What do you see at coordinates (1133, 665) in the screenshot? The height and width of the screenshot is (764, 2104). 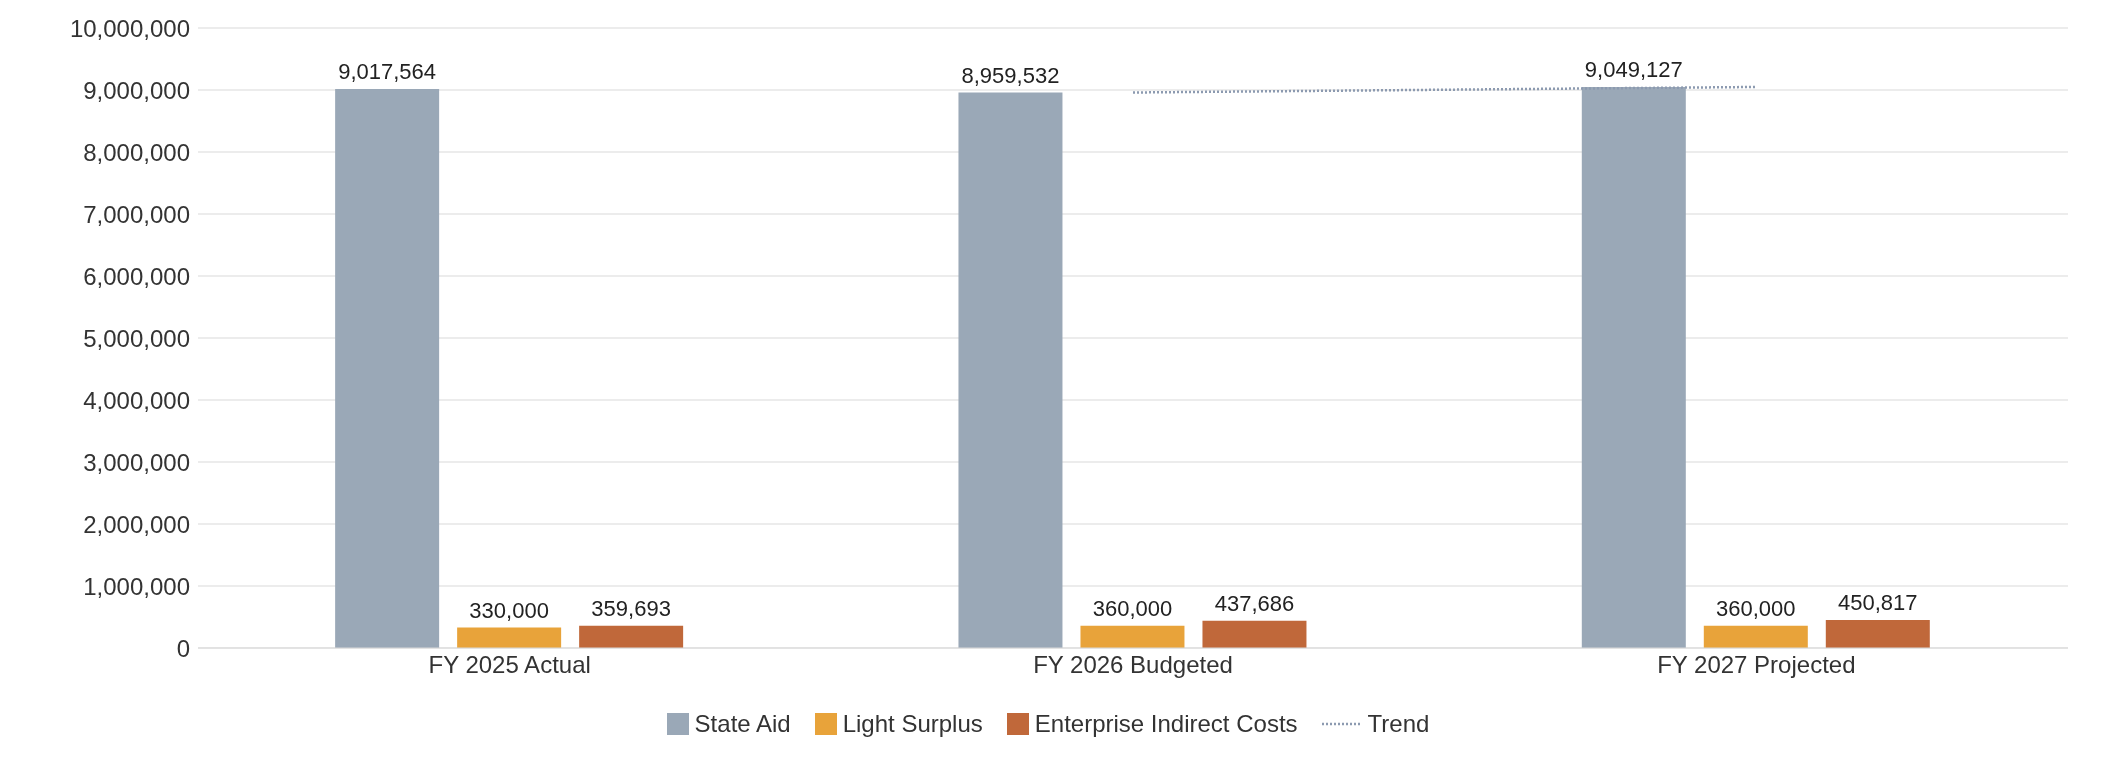 I see `x-tick-label: FY 2026 Budgeted` at bounding box center [1133, 665].